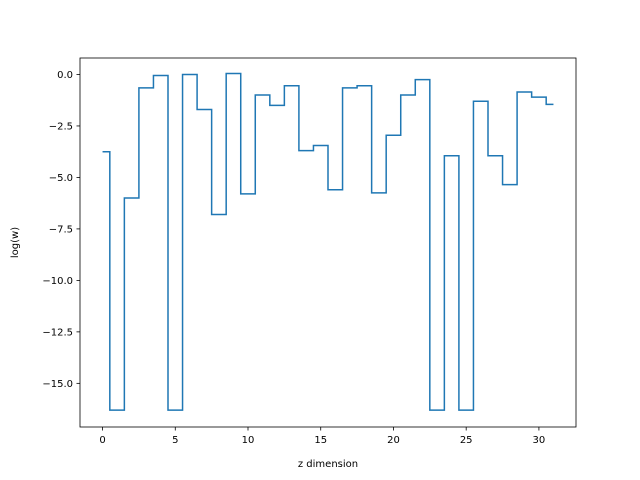  I want to click on x-tick-label: 20, so click(393, 440).